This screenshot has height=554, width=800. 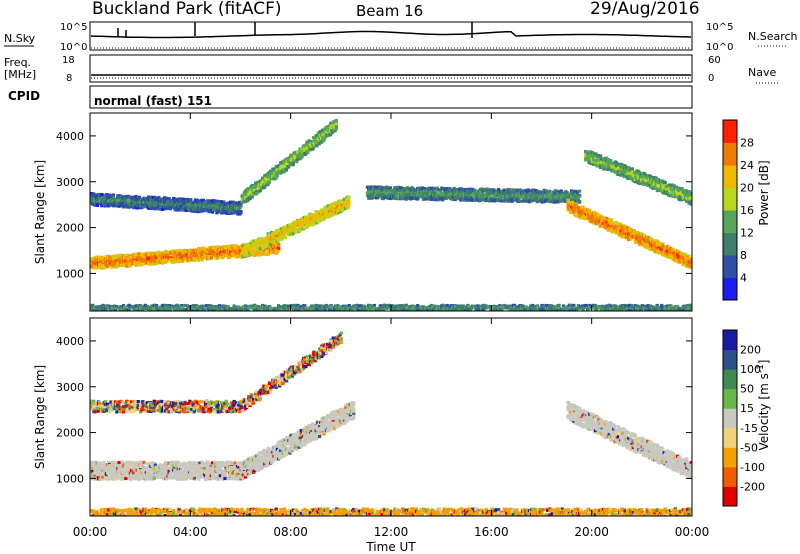 What do you see at coordinates (773, 36) in the screenshot?
I see `noise-search-label: N.Search` at bounding box center [773, 36].